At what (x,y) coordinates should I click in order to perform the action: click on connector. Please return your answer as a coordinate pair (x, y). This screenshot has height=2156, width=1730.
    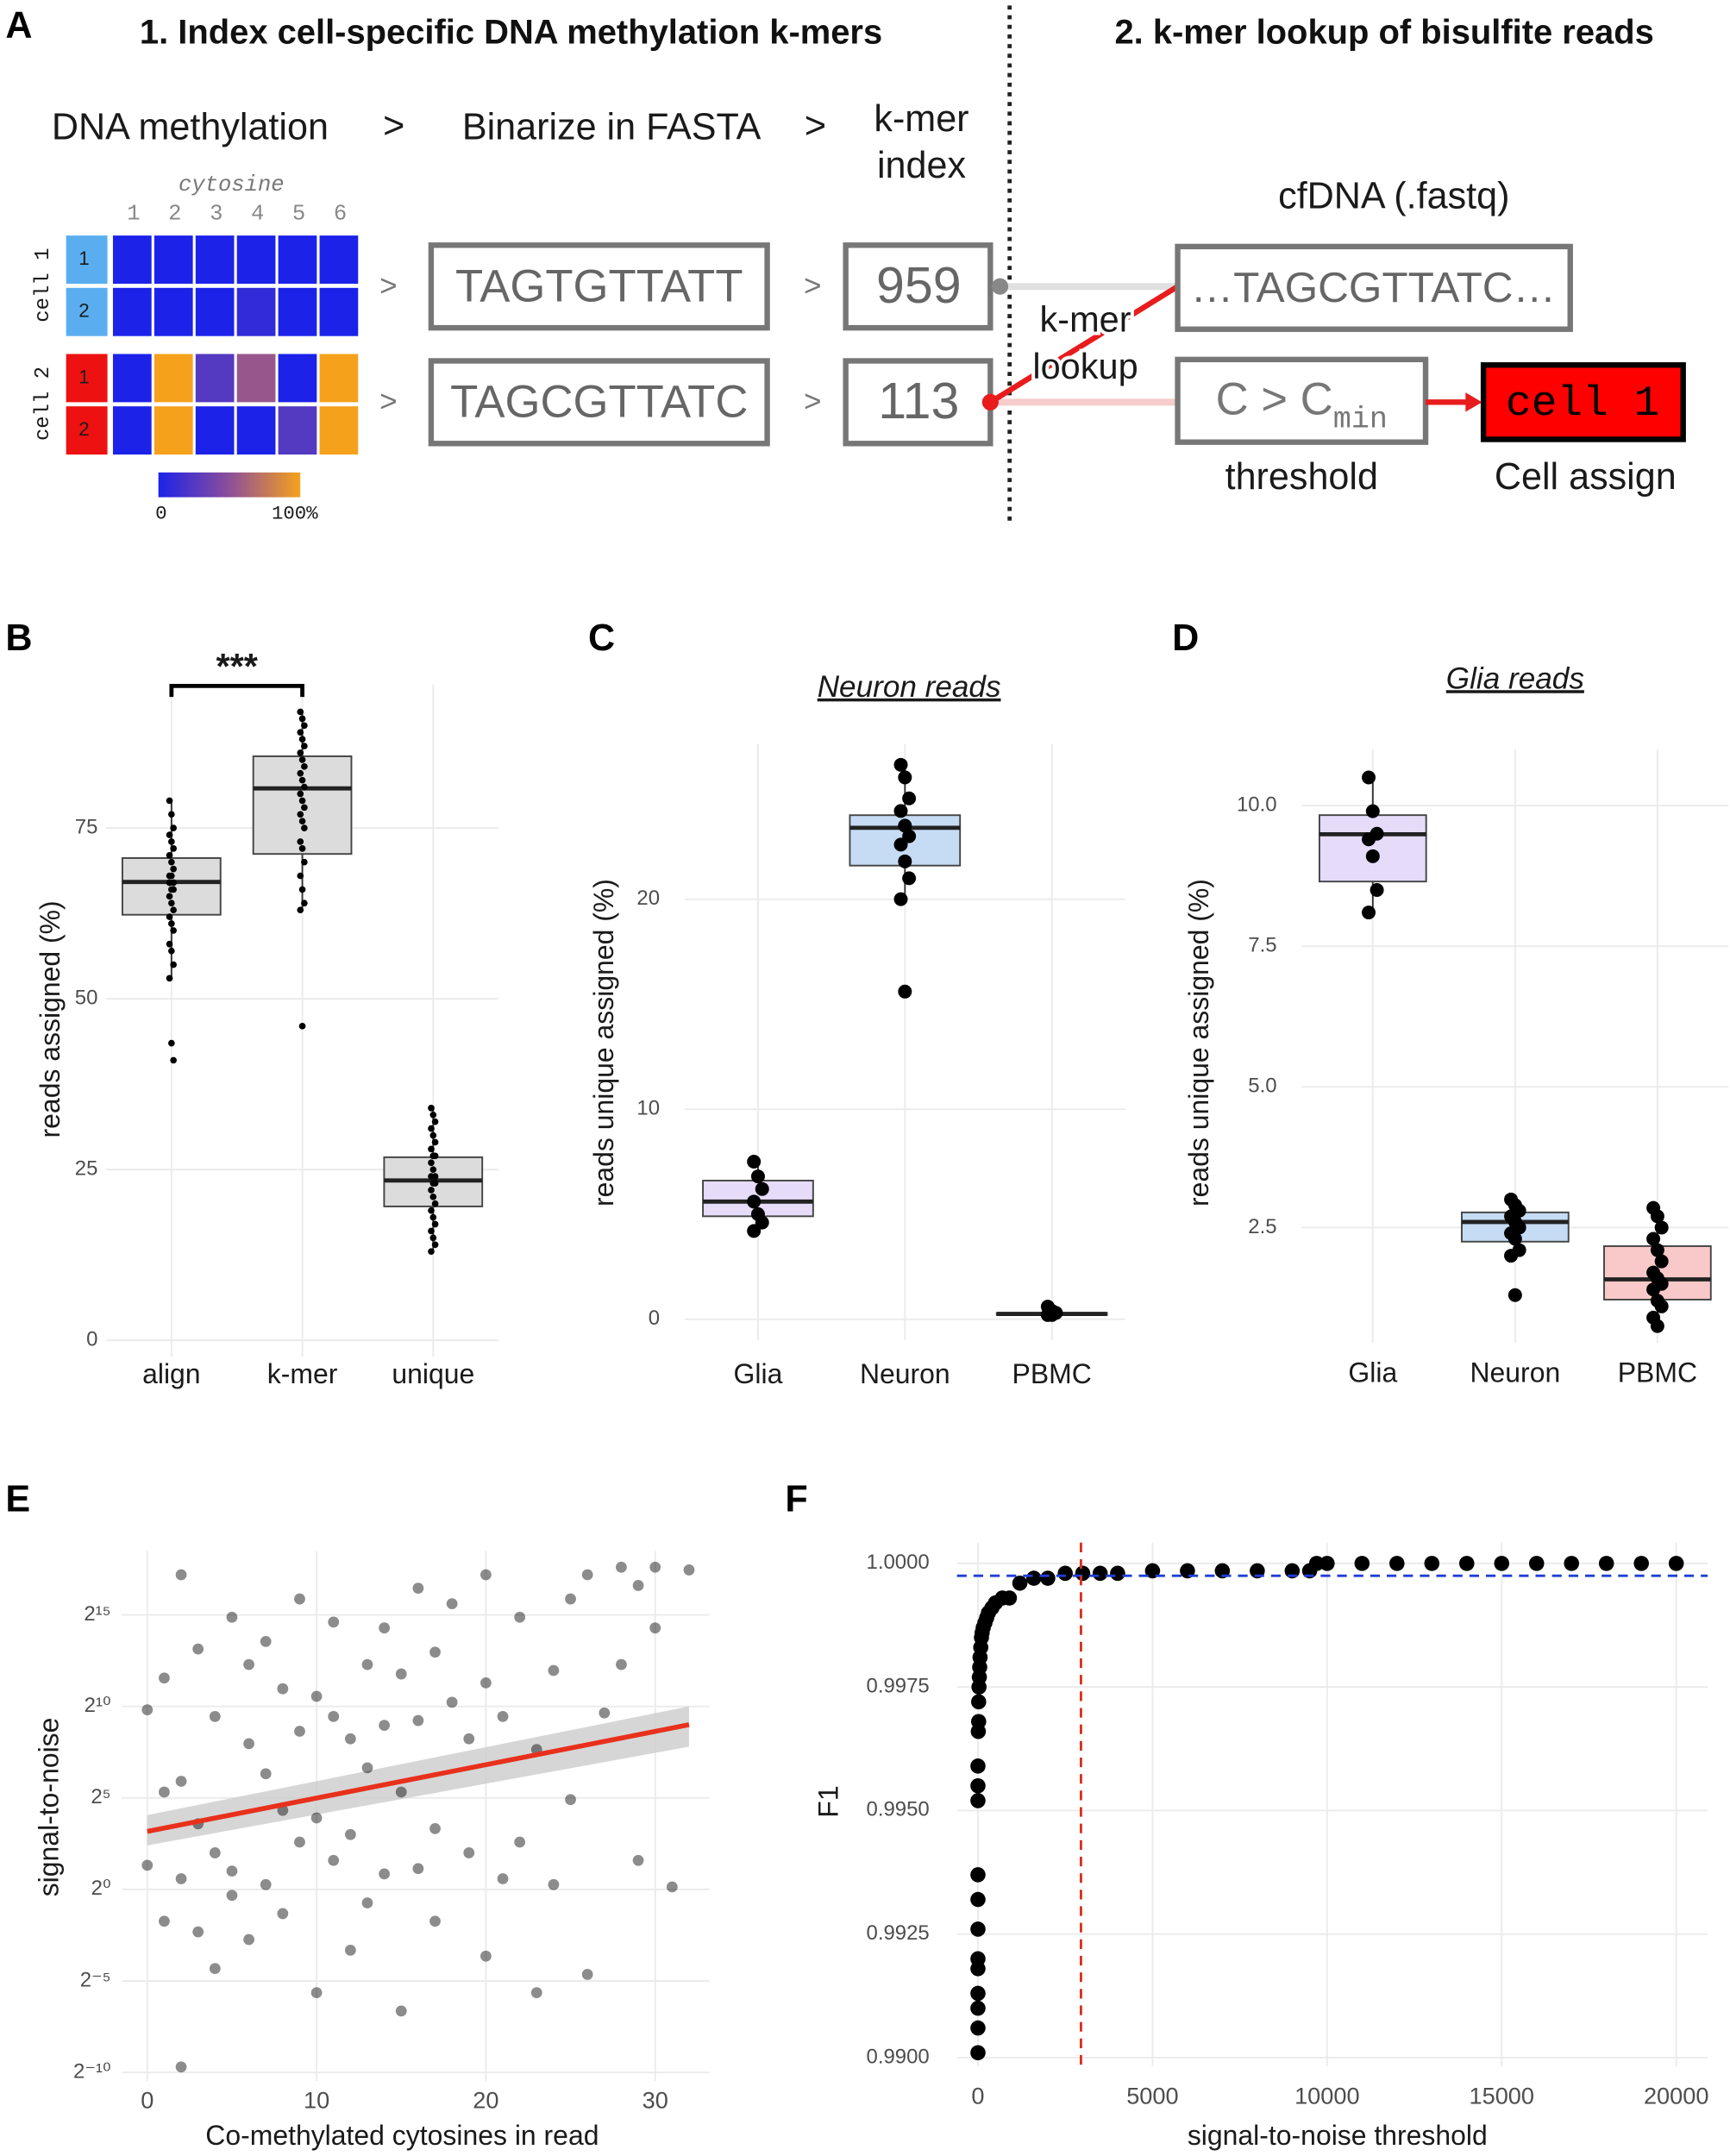
    Looking at the image, I should click on (1084, 344).